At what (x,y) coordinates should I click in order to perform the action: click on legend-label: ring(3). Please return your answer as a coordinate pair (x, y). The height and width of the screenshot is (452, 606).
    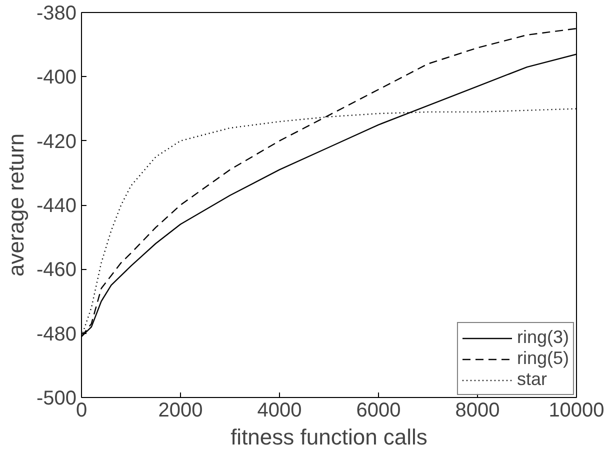
    Looking at the image, I should click on (542, 337).